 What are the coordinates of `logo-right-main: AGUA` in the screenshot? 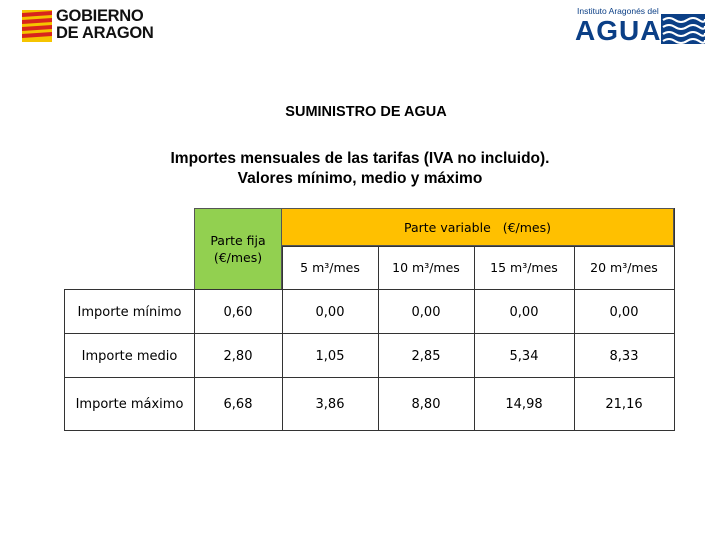 It's located at (618, 30).